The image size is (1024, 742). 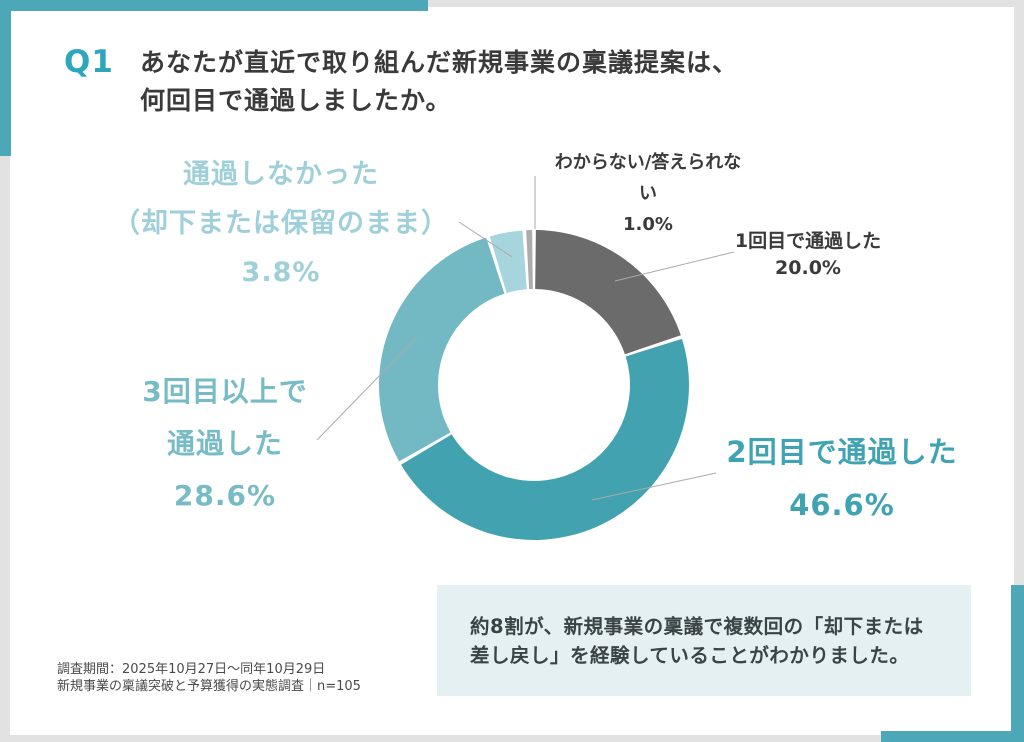 What do you see at coordinates (648, 178) in the screenshot?
I see `callout-unknown-line1: わからない/答えられない` at bounding box center [648, 178].